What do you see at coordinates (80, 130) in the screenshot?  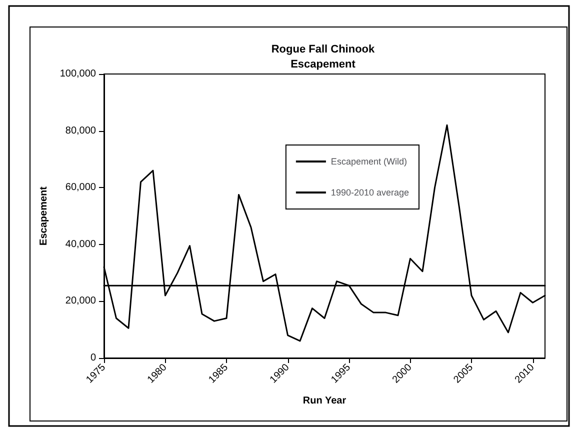 I see `y-tick-label: 80,000` at bounding box center [80, 130].